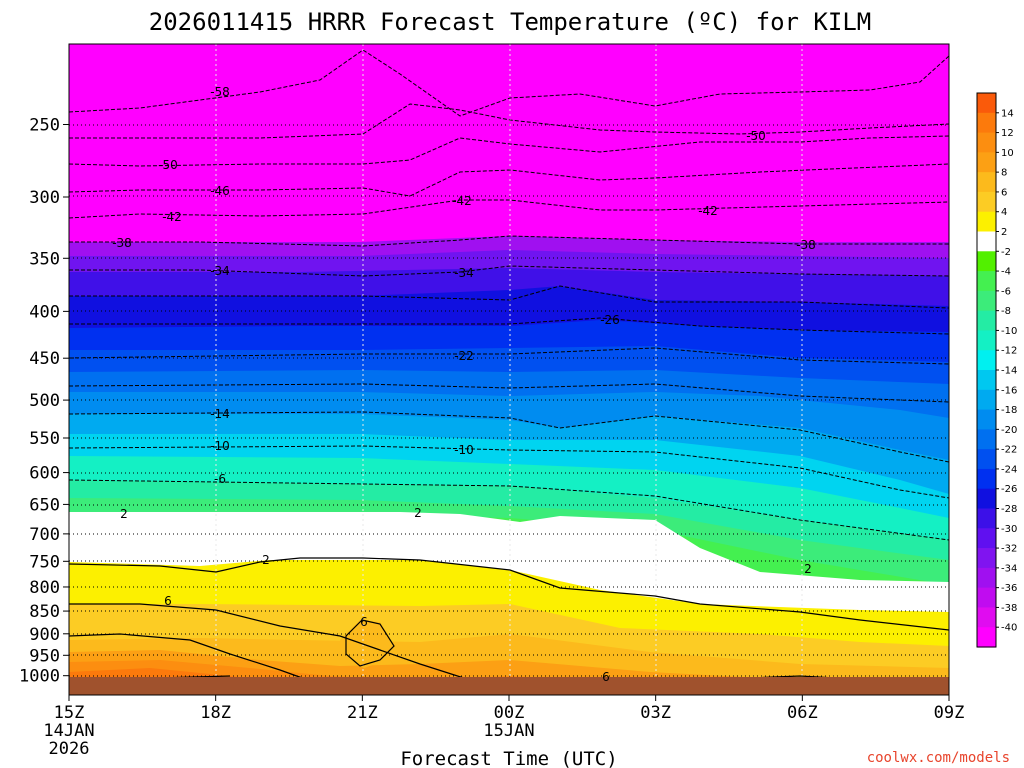 The image size is (1024, 768). What do you see at coordinates (44, 126) in the screenshot?
I see `y-tick-label: 250` at bounding box center [44, 126].